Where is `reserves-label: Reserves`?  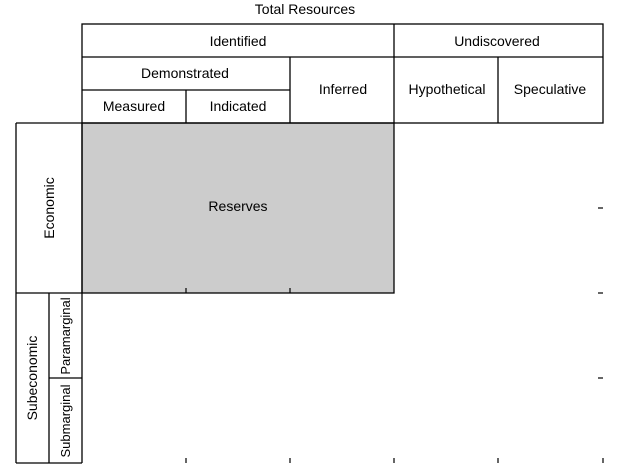
reserves-label: Reserves is located at coordinates (237, 206).